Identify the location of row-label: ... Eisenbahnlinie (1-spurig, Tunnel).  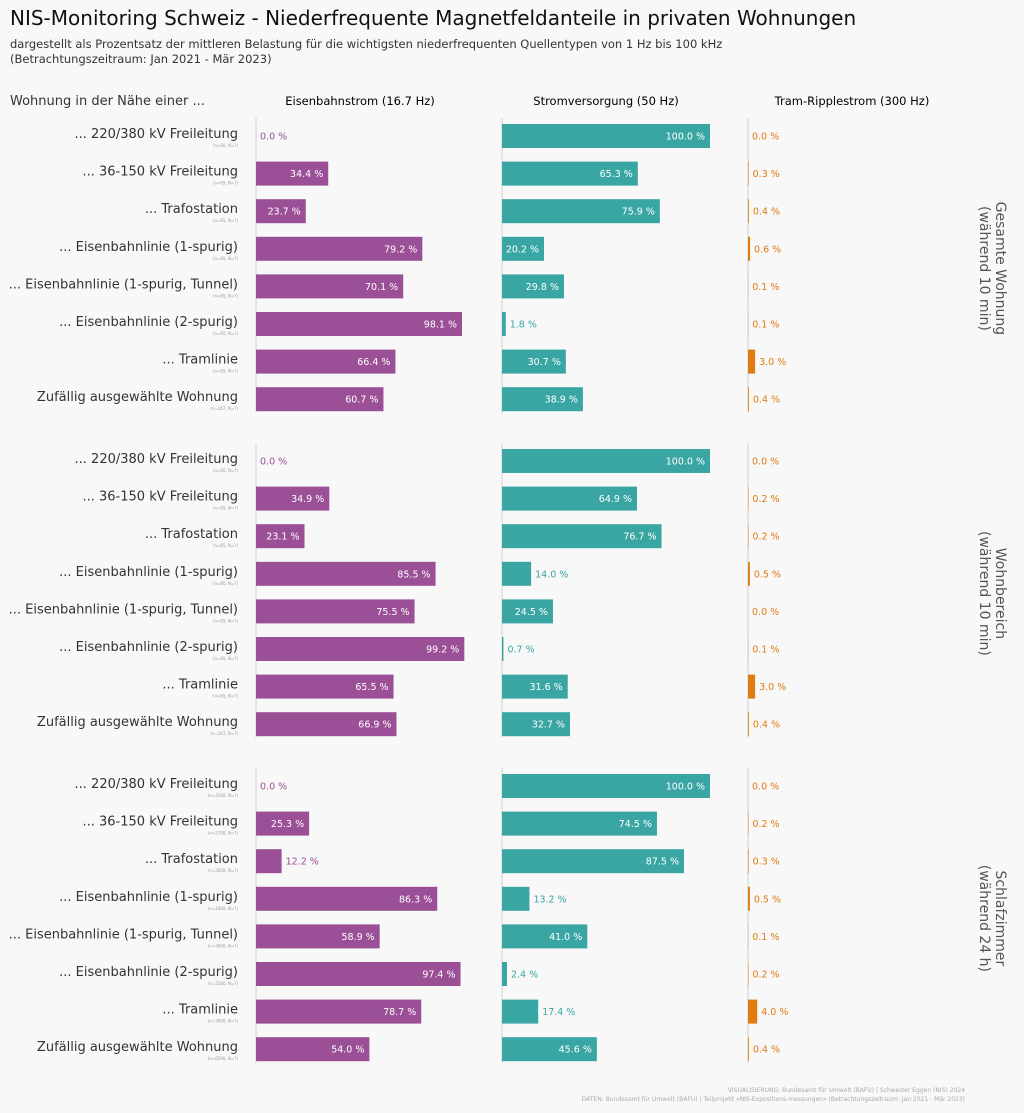
(123, 934).